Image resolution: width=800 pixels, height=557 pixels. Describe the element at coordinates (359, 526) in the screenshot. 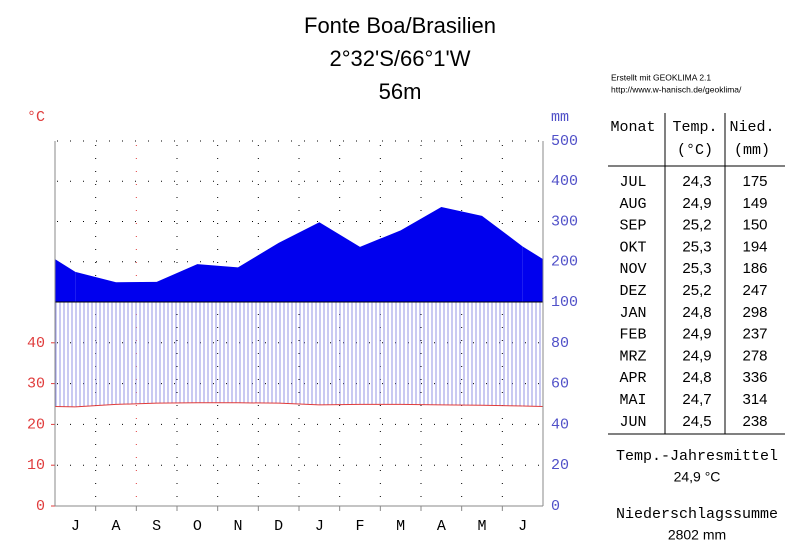

I see `x-tick-label: F` at that location.